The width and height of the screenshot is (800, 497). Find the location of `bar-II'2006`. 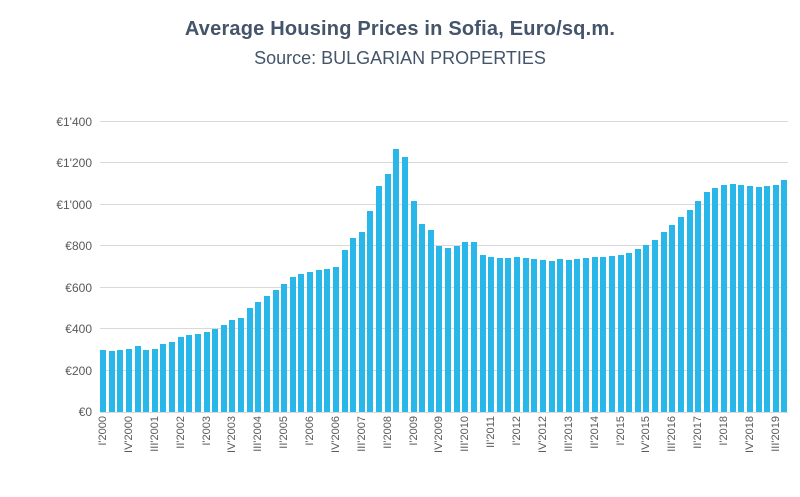

bar-II'2006 is located at coordinates (318, 341).